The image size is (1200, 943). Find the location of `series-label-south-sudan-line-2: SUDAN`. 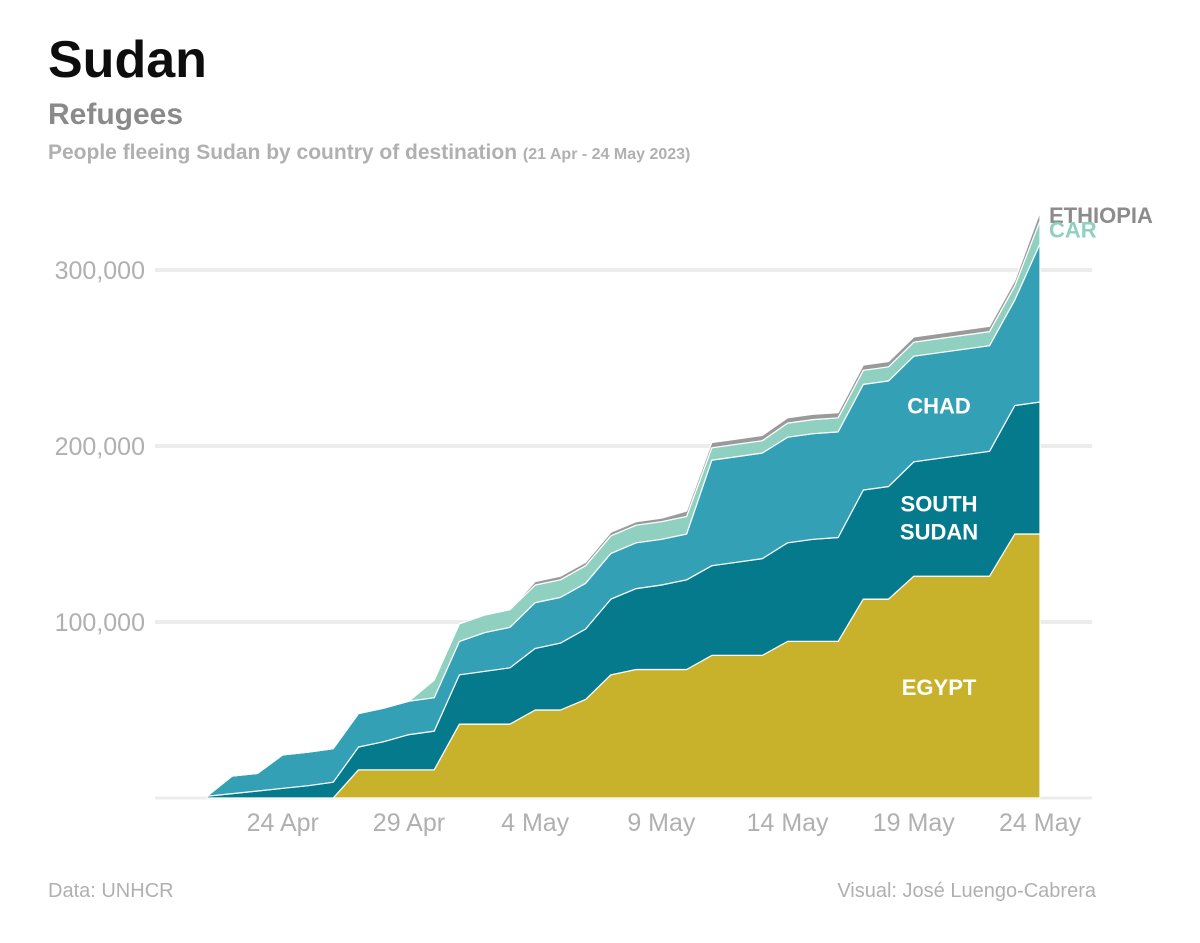

series-label-south-sudan-line-2: SUDAN is located at coordinates (939, 531).